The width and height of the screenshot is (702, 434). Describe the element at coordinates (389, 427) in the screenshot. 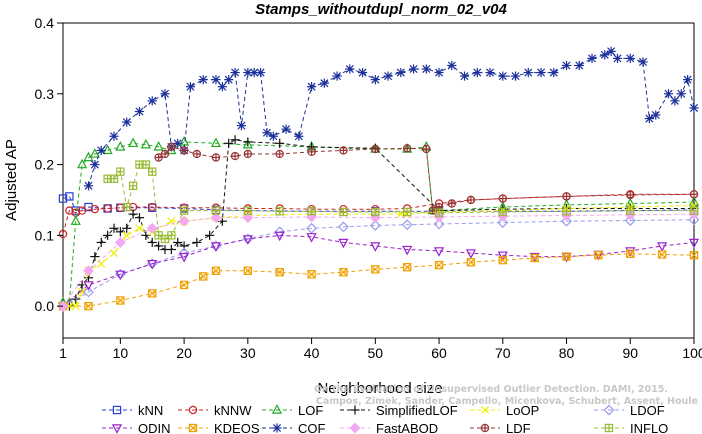

I see `legend-item-FastABOD: FastABOD` at that location.